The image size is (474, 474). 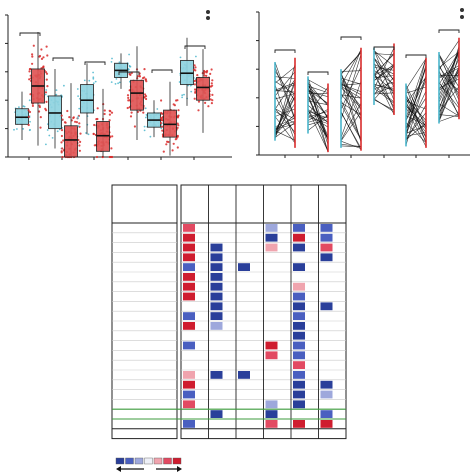 What do you see at coordinates (71, 141) in the screenshot?
I see `box` at bounding box center [71, 141].